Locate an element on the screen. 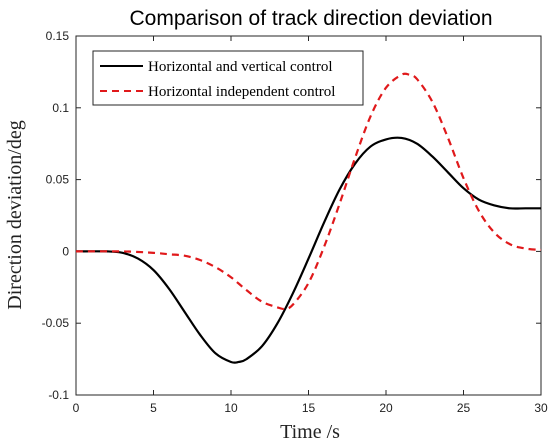 This screenshot has height=447, width=550. y-tick-label: 0.1 is located at coordinates (60, 108).